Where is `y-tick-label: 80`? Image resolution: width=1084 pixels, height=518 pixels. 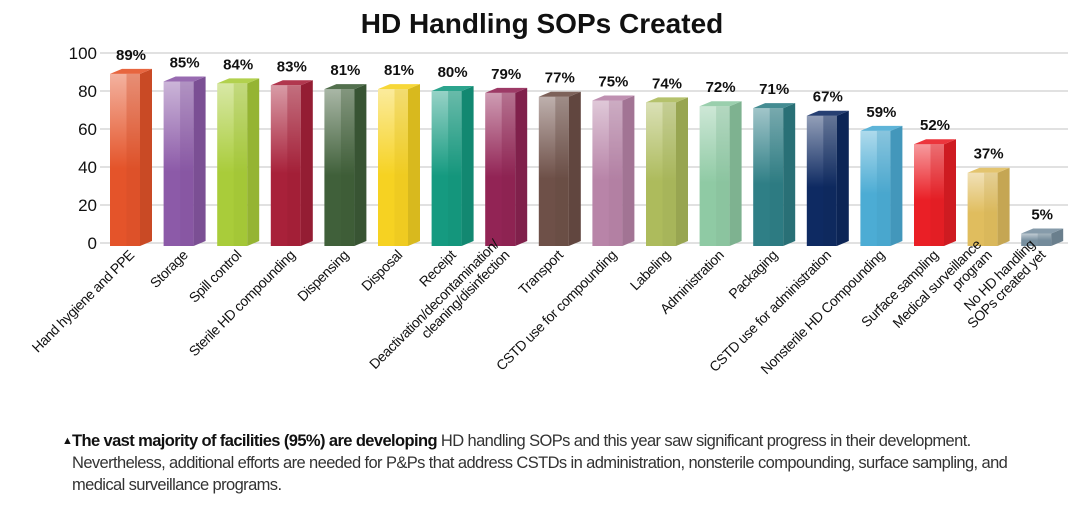 y-tick-label: 80 is located at coordinates (87, 91).